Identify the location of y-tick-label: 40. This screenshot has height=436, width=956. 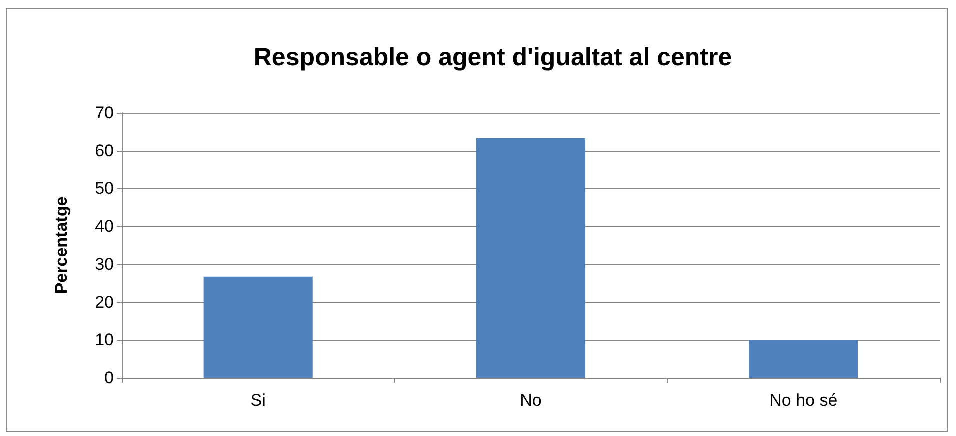
(104, 226).